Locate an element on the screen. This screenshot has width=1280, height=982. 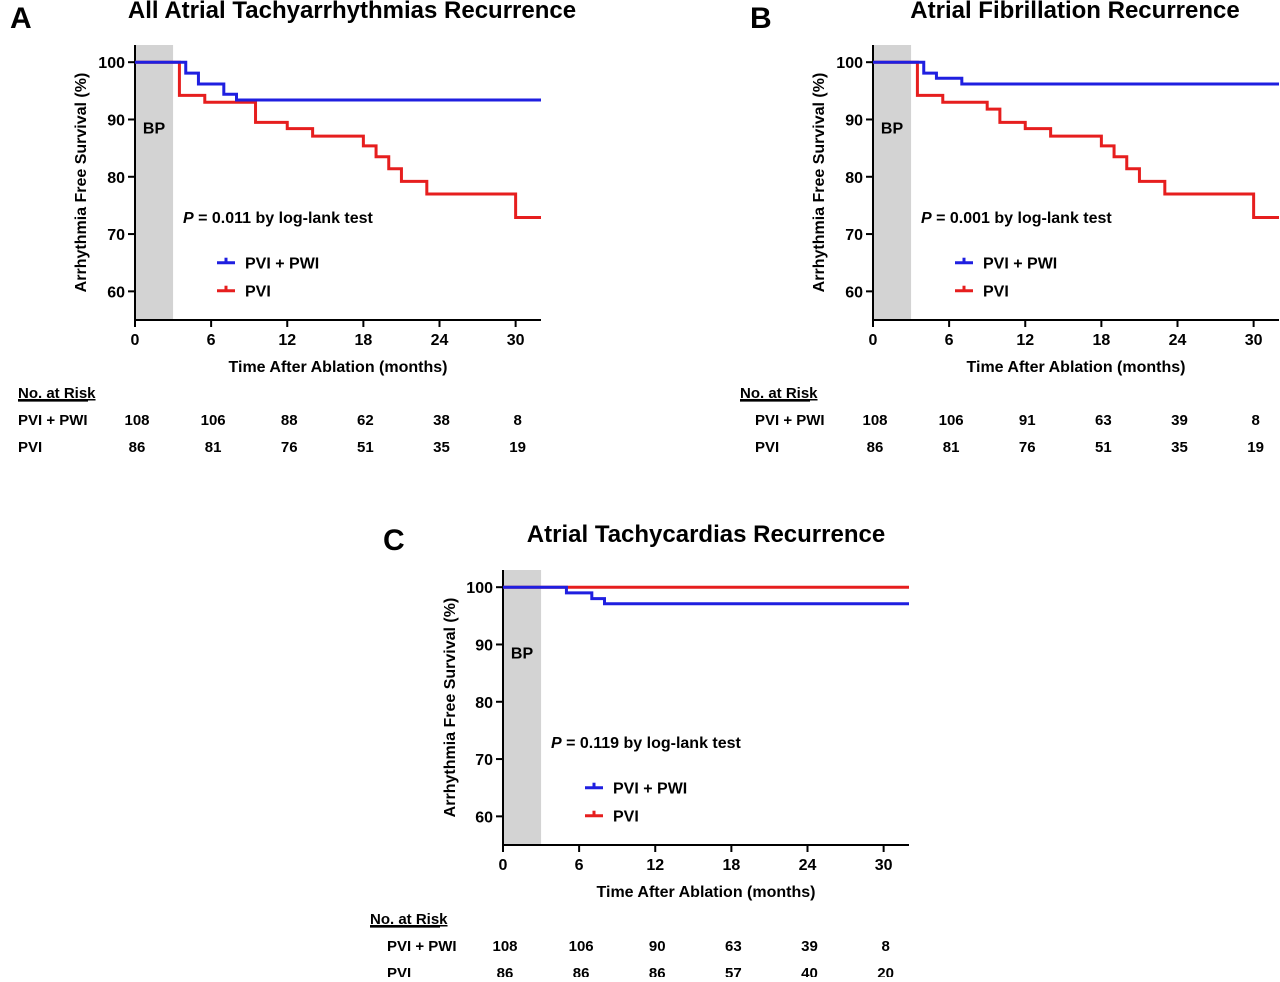
risk-table-value: 108 is located at coordinates (136, 420).